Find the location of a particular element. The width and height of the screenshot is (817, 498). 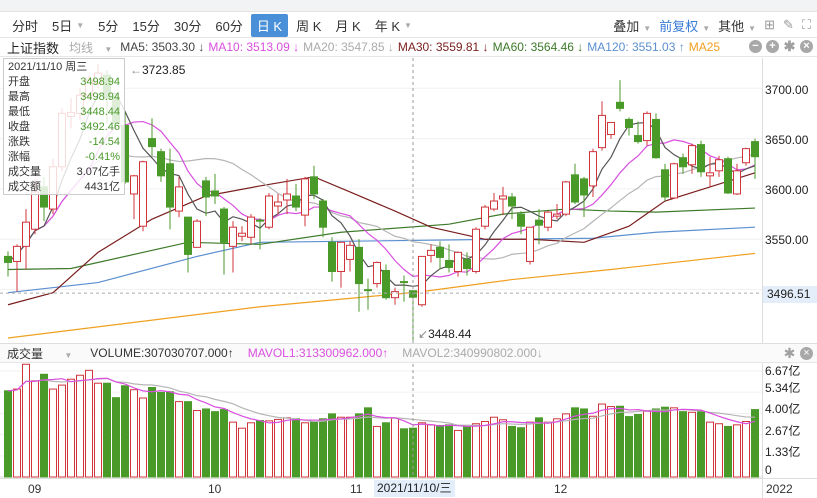

volume-indicator-selector: 成交量 ▼ is located at coordinates (46, 353).